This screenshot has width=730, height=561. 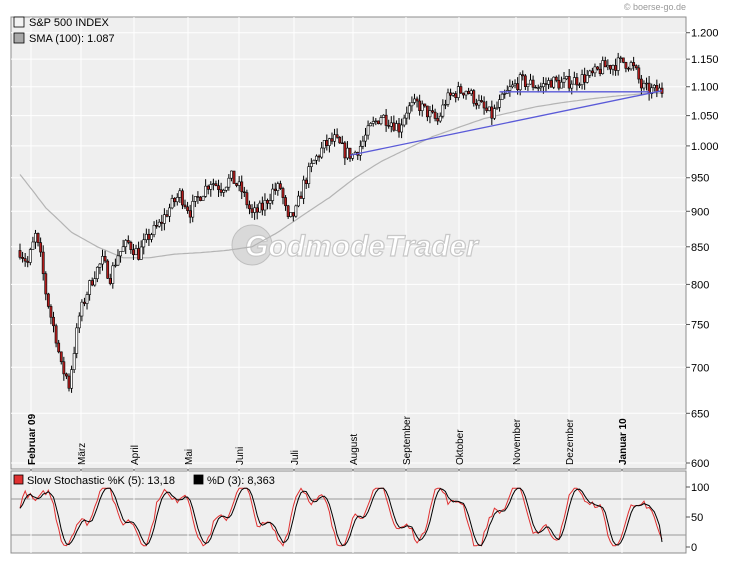 I want to click on stoch-d-line, so click(x=341, y=517).